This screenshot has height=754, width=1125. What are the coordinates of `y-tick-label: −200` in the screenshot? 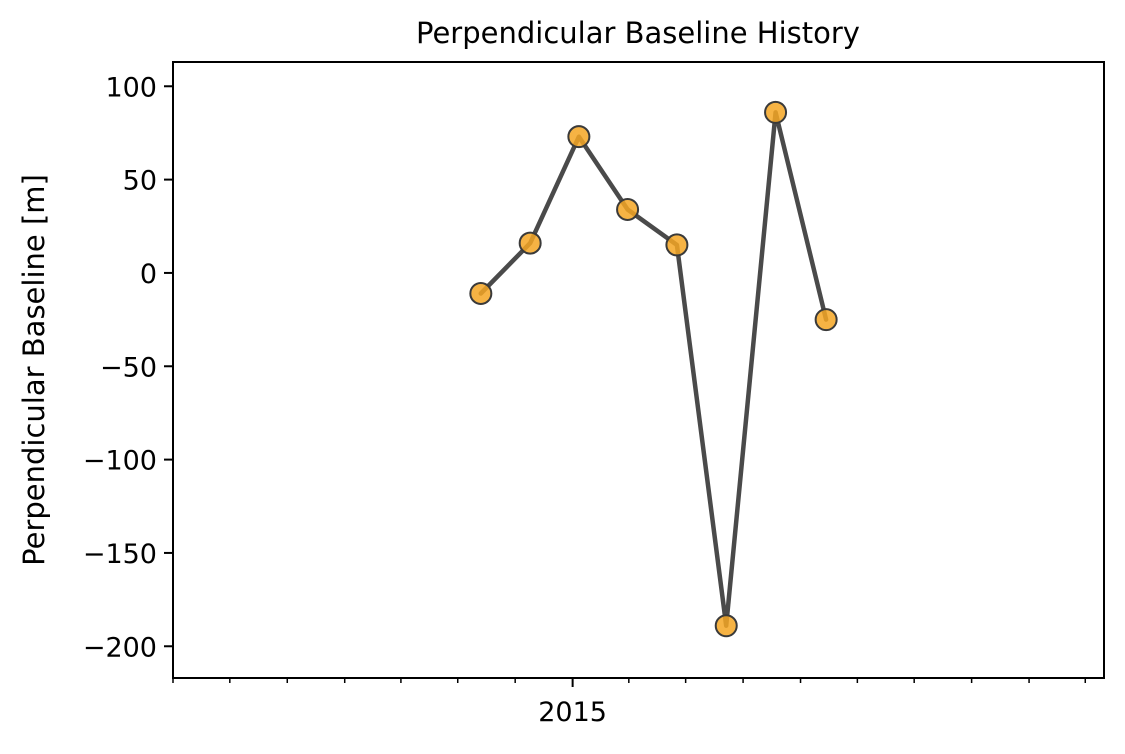 It's located at (120, 647).